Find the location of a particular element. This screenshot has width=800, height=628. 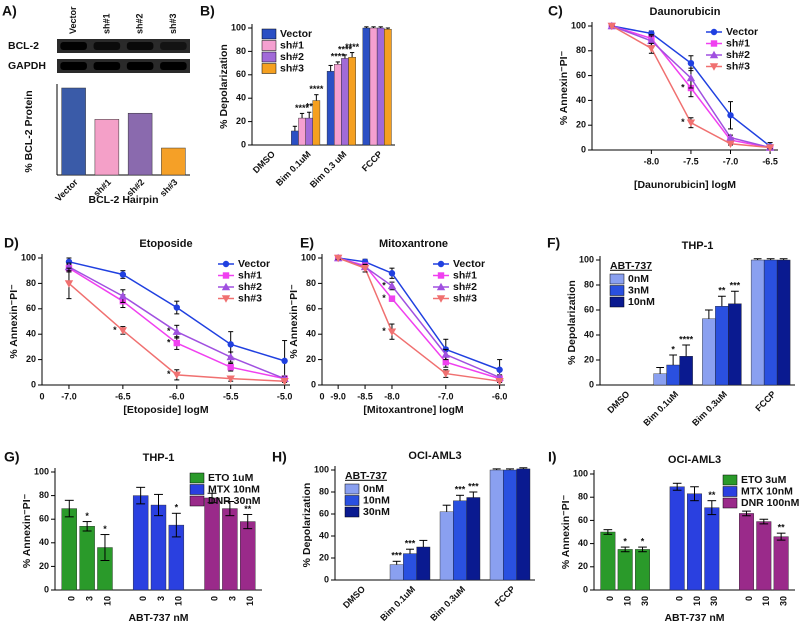

x-tick-label: -5.5 is located at coordinates (231, 396).